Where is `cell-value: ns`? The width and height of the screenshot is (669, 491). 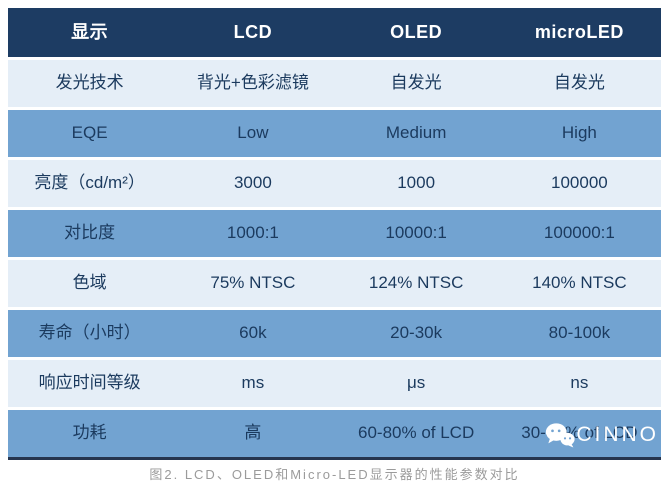
cell-value: ns is located at coordinates (579, 383).